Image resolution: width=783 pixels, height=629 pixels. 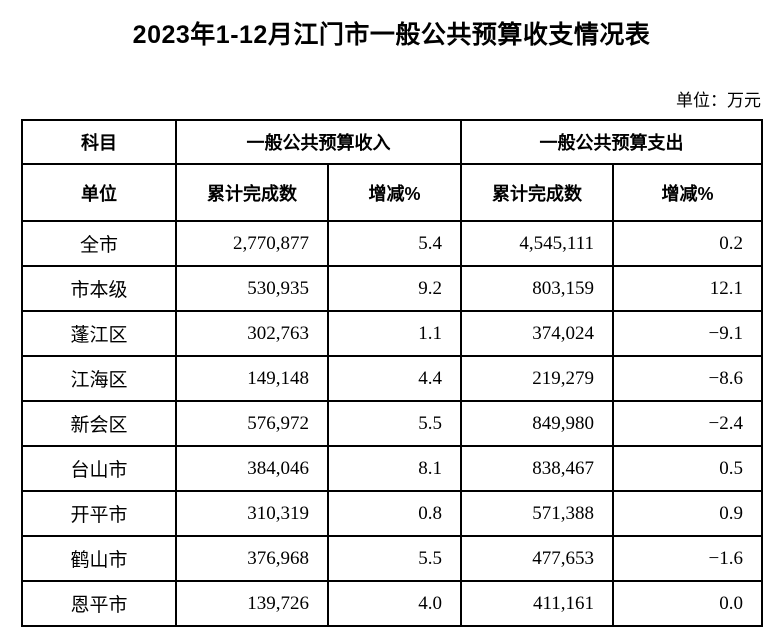 What do you see at coordinates (687, 333) in the screenshot?
I see `expenditure-change-cell: −9.1` at bounding box center [687, 333].